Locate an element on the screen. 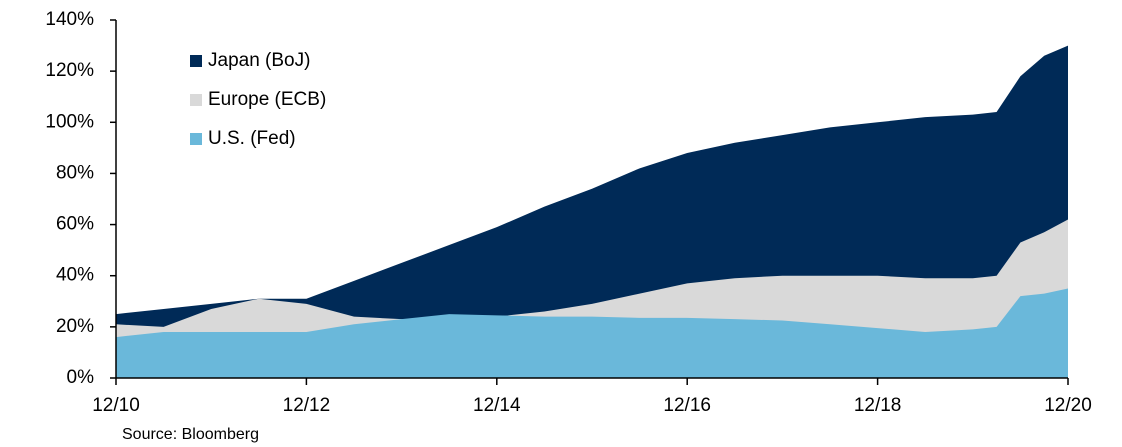 The height and width of the screenshot is (447, 1122). x-tick-label: 12/14 is located at coordinates (497, 405).